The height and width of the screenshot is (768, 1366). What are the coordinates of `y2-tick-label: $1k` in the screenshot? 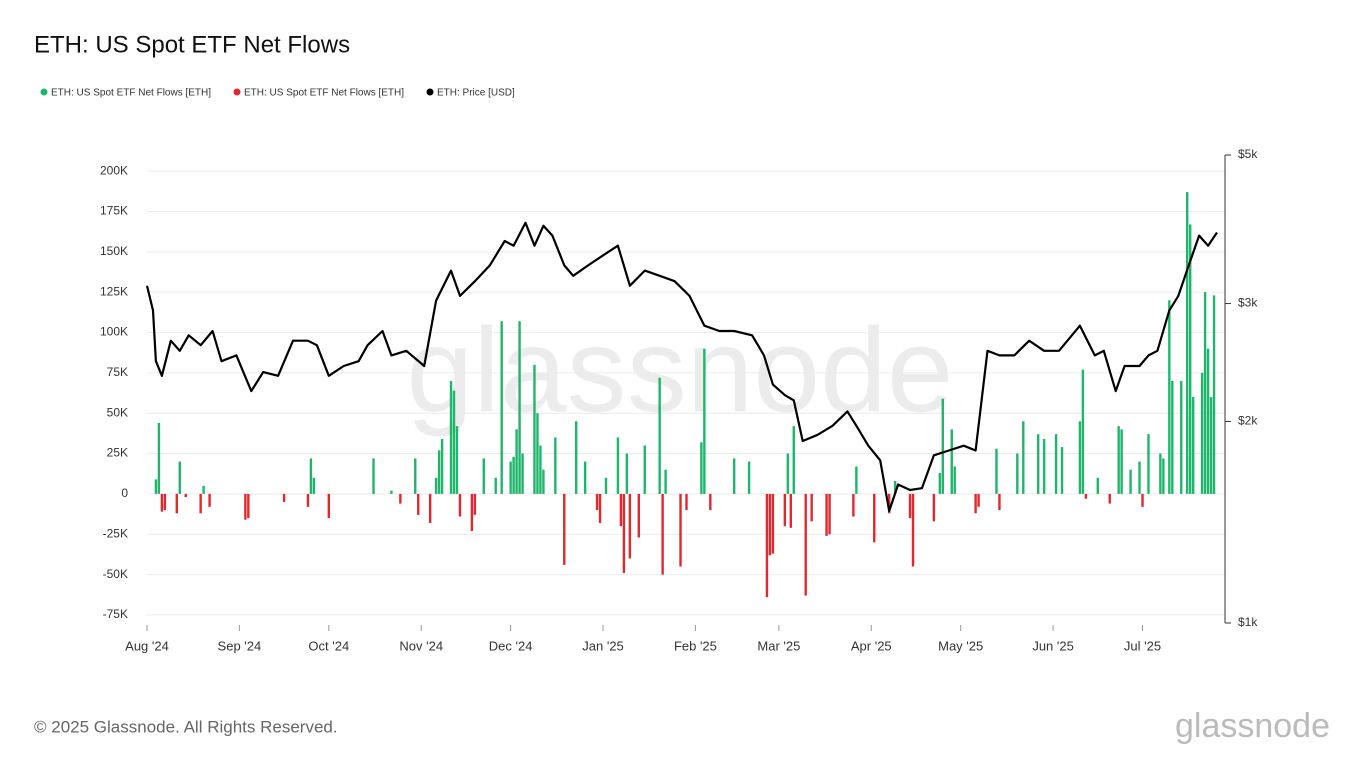 It's located at (1248, 622).